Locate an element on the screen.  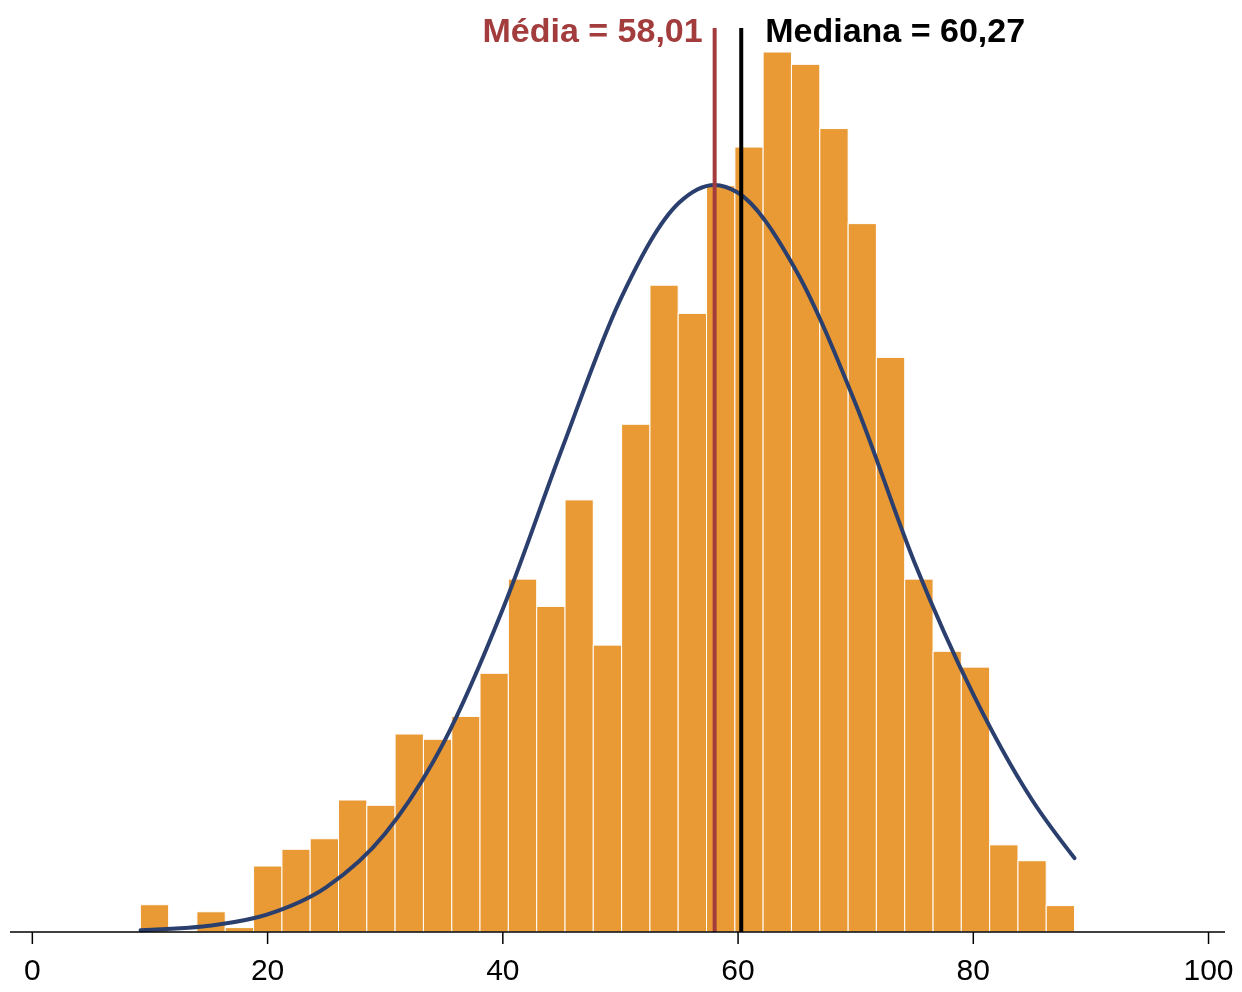
x-tick-label: 80 is located at coordinates (973, 969).